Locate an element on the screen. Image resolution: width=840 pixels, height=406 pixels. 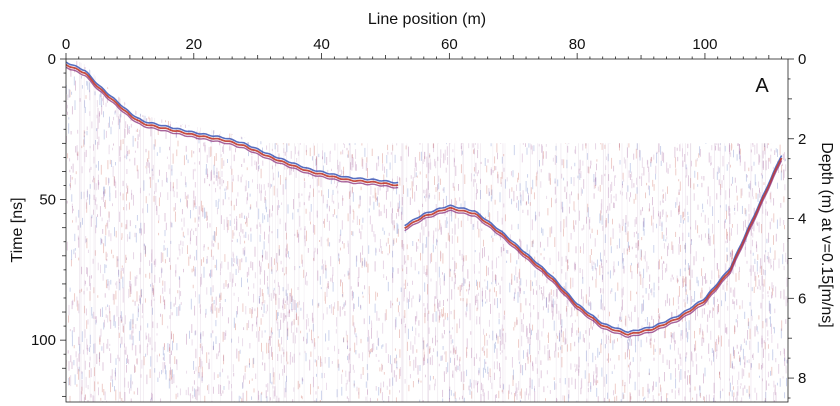
reflector-negative-band is located at coordinates (232, 122).